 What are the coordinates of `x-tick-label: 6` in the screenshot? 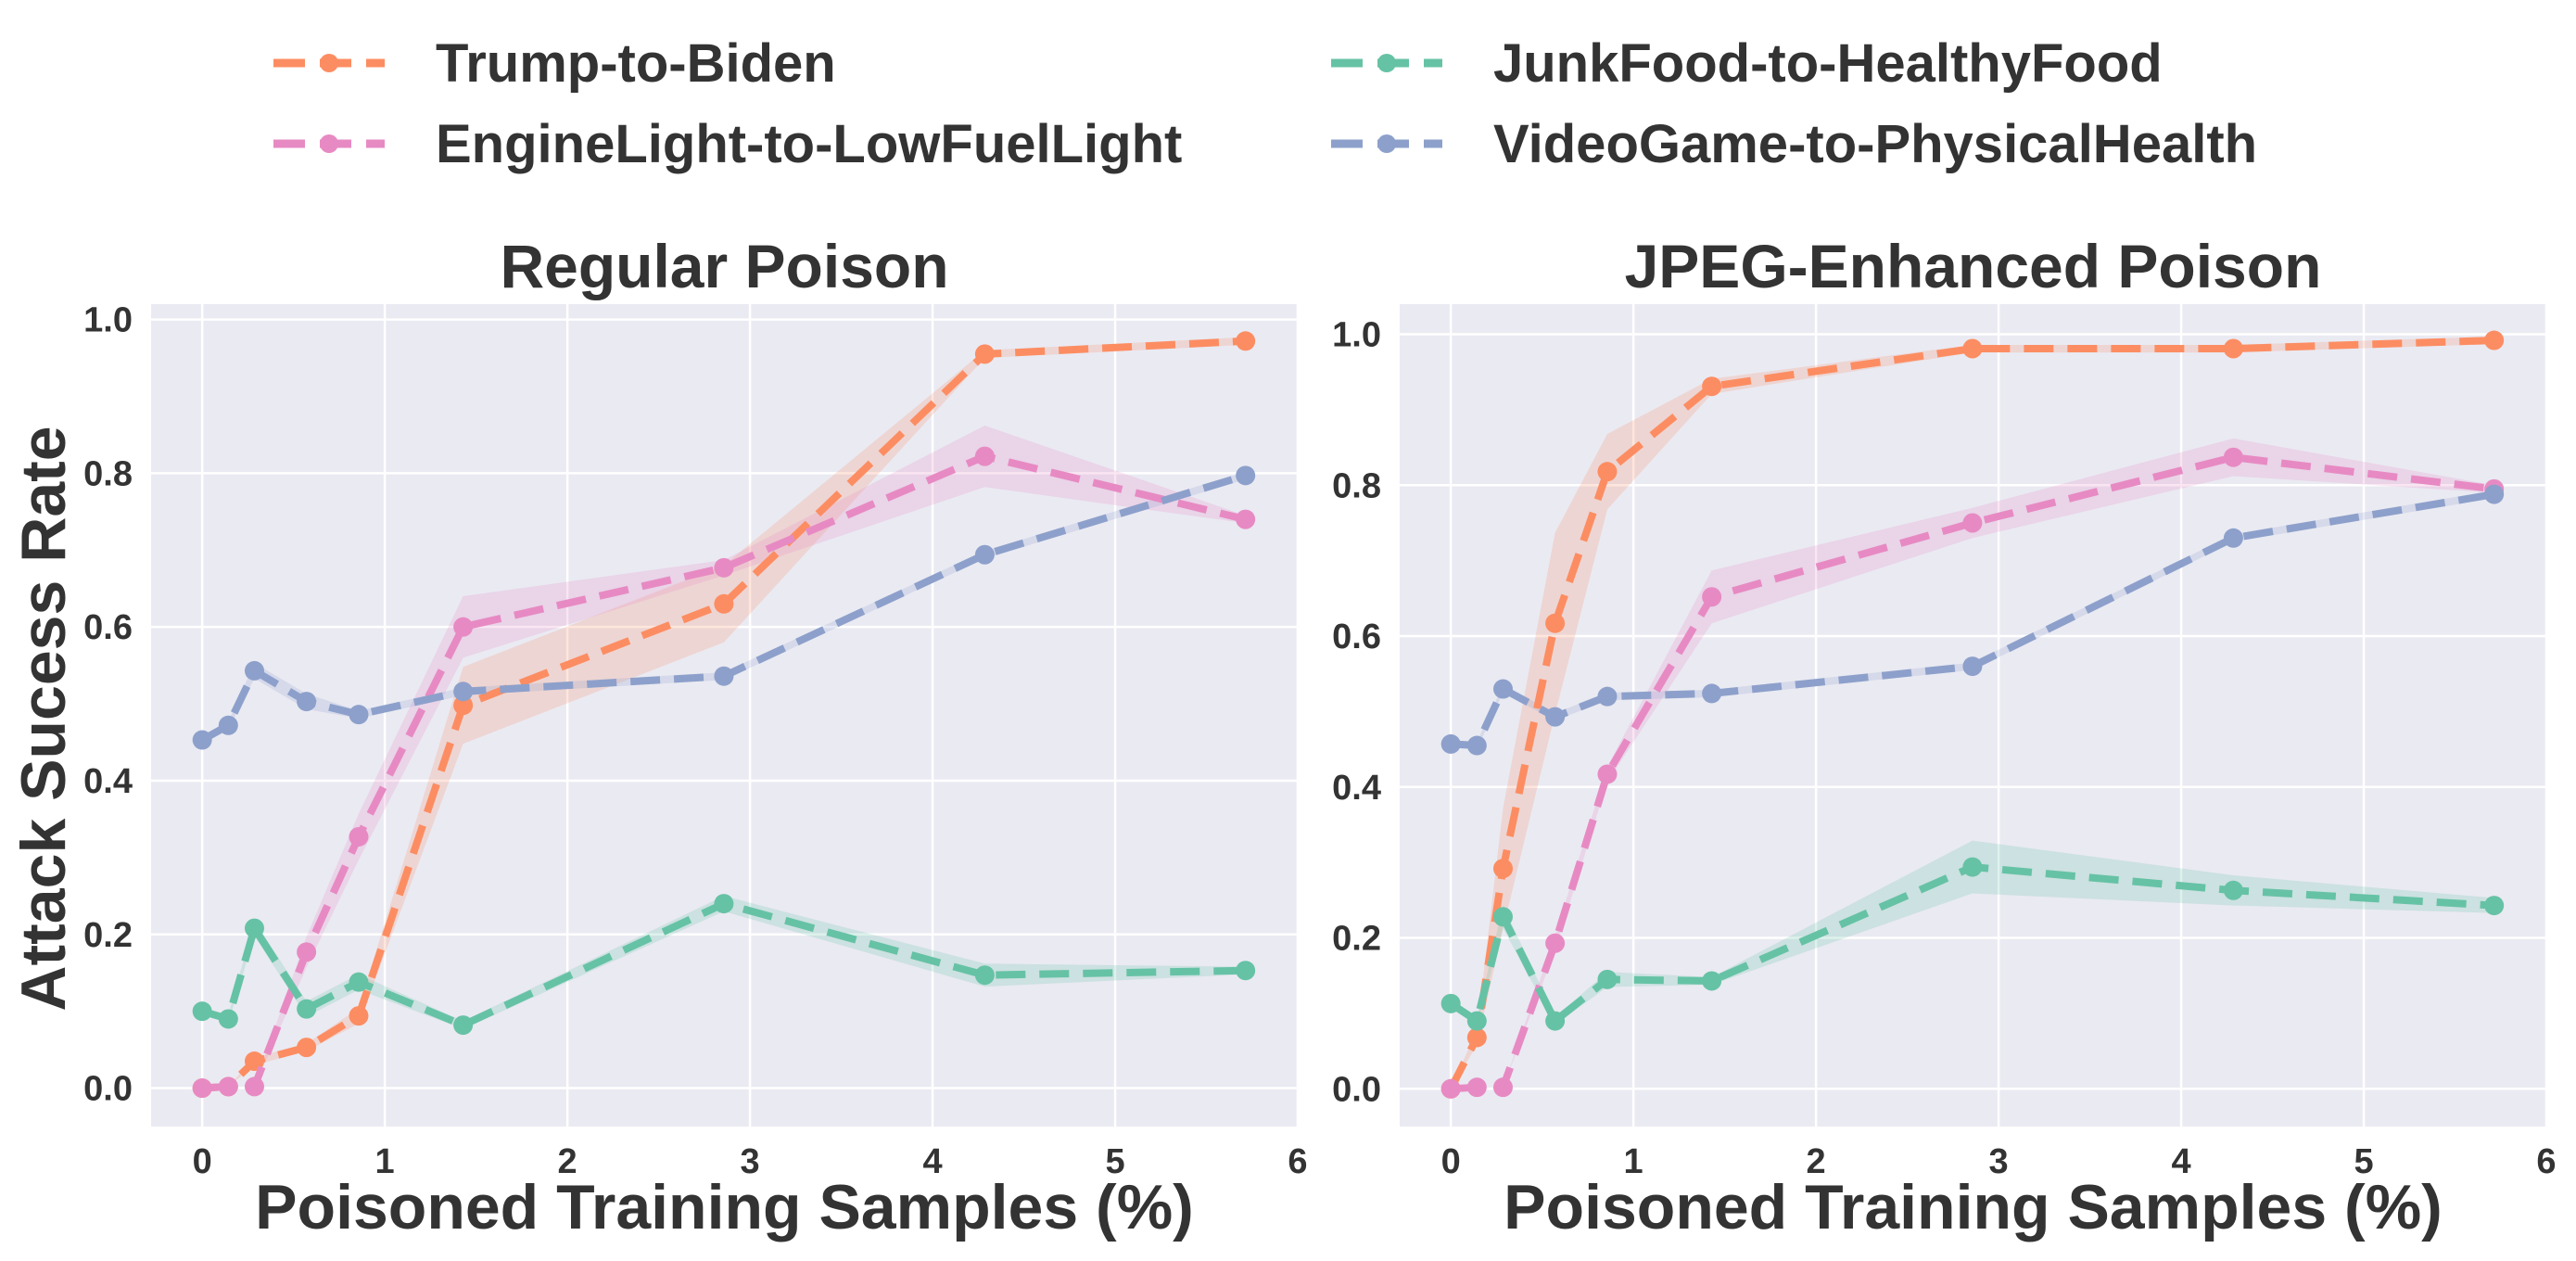 It's located at (2546, 1161).